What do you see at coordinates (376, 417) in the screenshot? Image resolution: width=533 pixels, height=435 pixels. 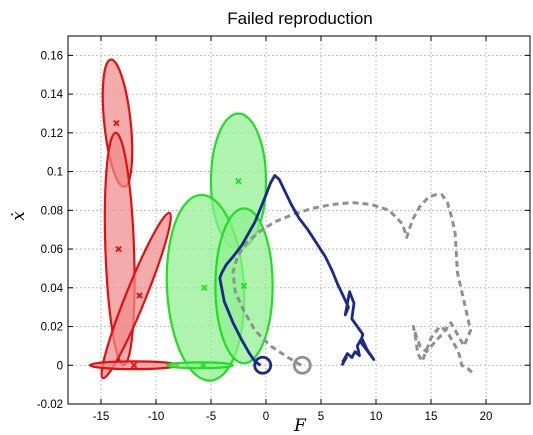 I see `x-tick-label: 10` at bounding box center [376, 417].